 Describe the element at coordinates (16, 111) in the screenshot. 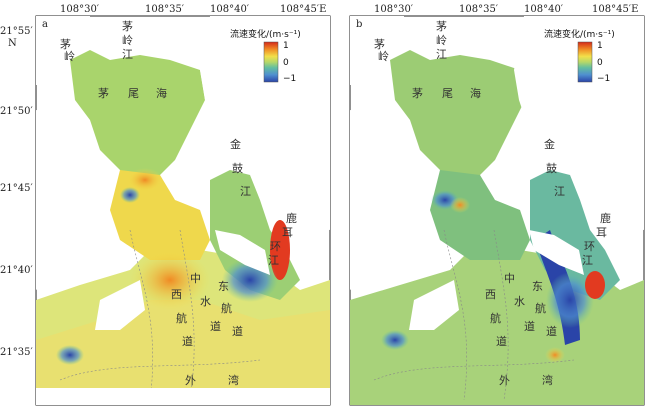

I see `lat-tick-2: 21°50′` at that location.